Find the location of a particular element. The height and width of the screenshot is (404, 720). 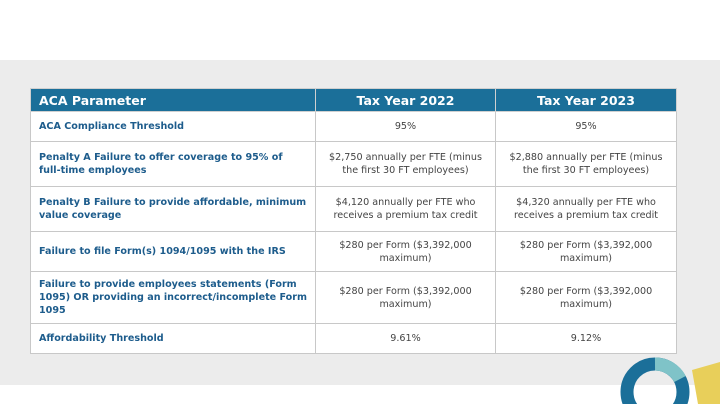

table-row: Affordability Threshold 9.61% 9.12% is located at coordinates (353, 338).